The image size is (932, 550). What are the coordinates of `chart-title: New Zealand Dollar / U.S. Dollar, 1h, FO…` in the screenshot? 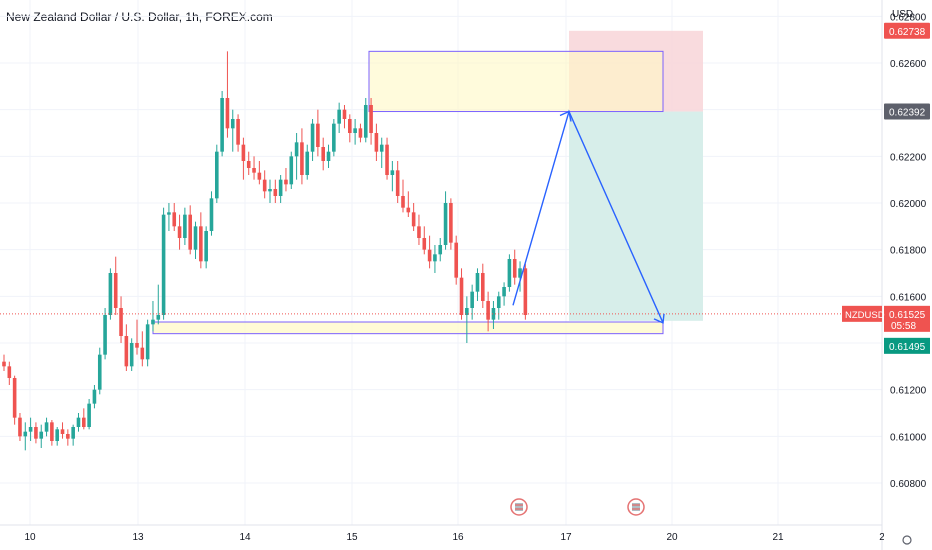 It's located at (139, 17).